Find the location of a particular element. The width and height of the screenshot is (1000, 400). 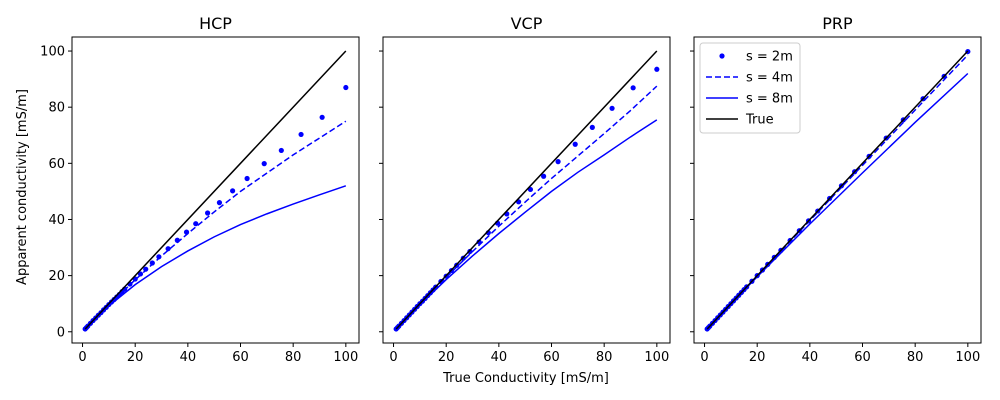

panel-title: HCP is located at coordinates (215, 23).